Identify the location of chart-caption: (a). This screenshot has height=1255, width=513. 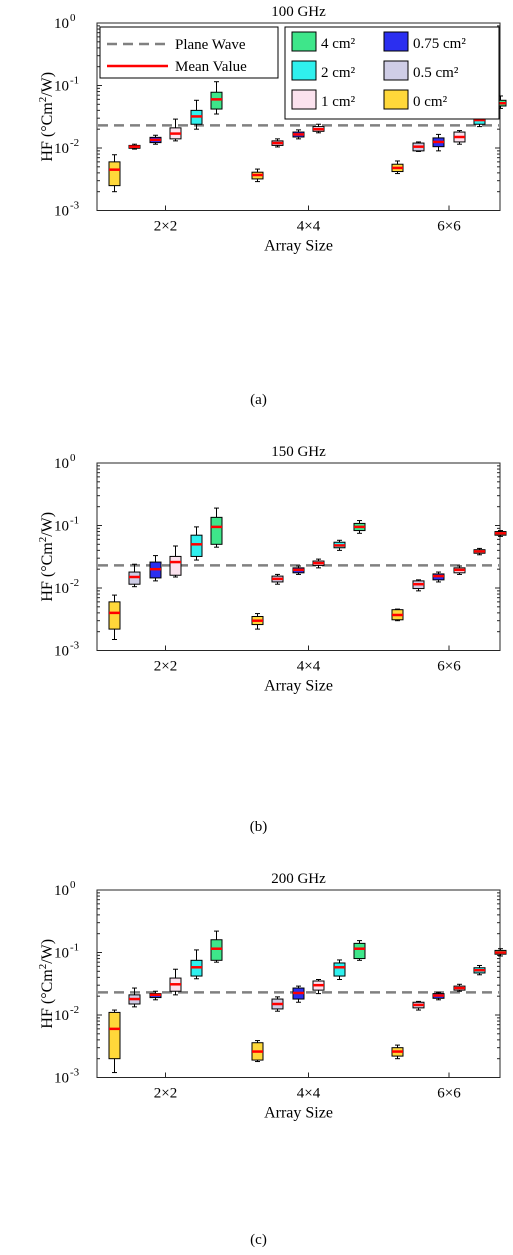
(258, 400).